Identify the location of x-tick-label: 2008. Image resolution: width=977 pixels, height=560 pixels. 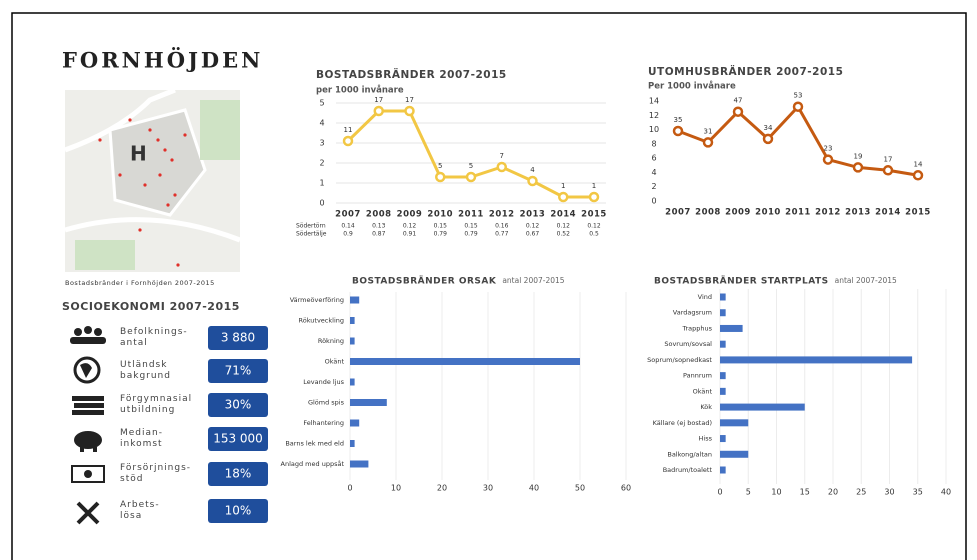
(379, 215).